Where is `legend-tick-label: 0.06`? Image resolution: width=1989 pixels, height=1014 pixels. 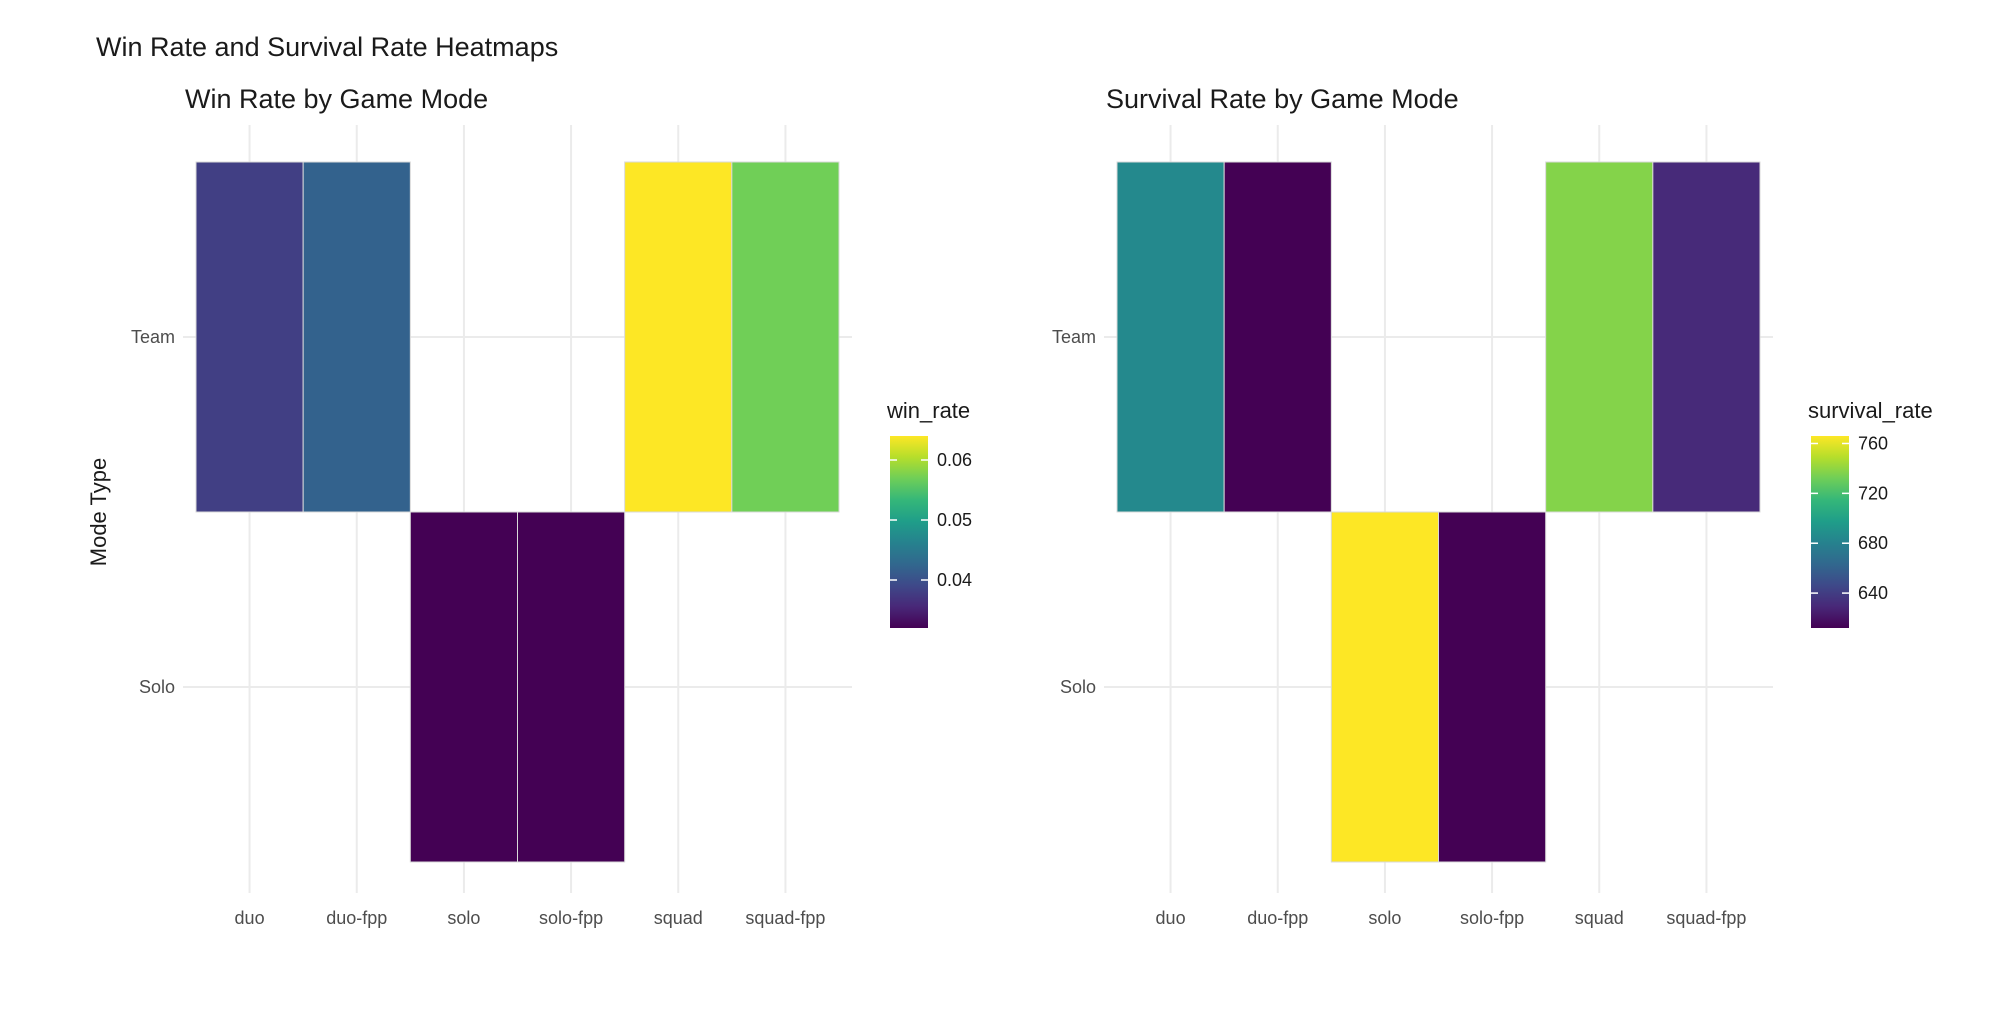
legend-tick-label: 0.06 is located at coordinates (954, 460).